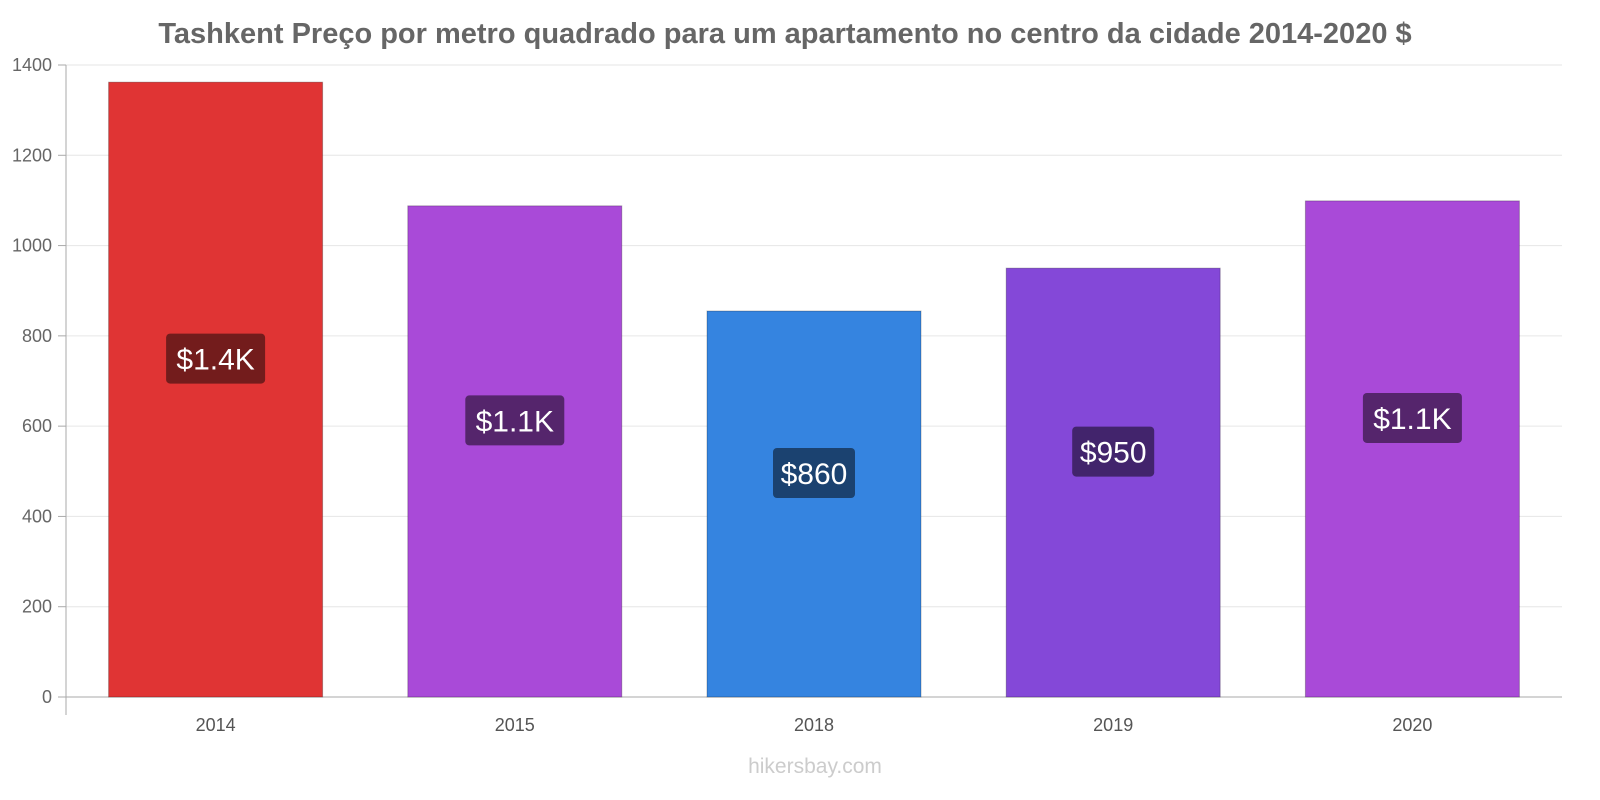 This screenshot has width=1600, height=800. Describe the element at coordinates (815, 766) in the screenshot. I see `watermark: hikersbay.com` at that location.